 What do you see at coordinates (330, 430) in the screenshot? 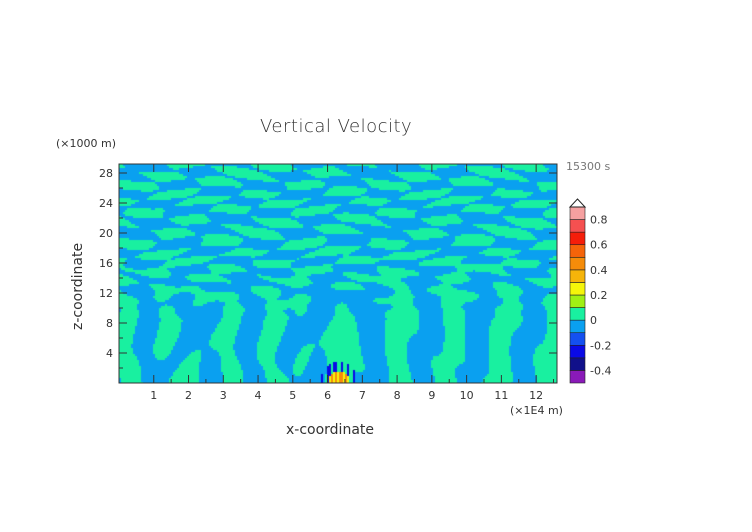
I see `x-axis-label: x-coordinate` at bounding box center [330, 430].